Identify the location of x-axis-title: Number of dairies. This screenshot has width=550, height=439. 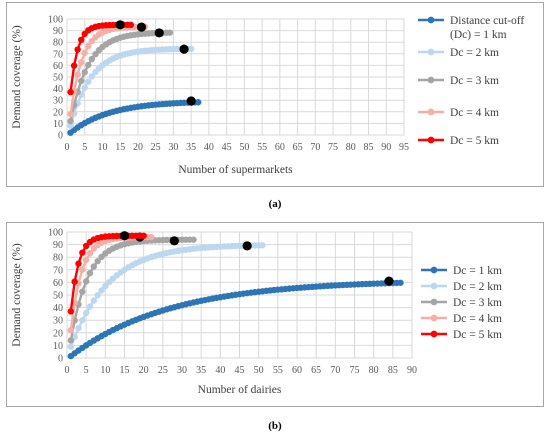
(240, 390).